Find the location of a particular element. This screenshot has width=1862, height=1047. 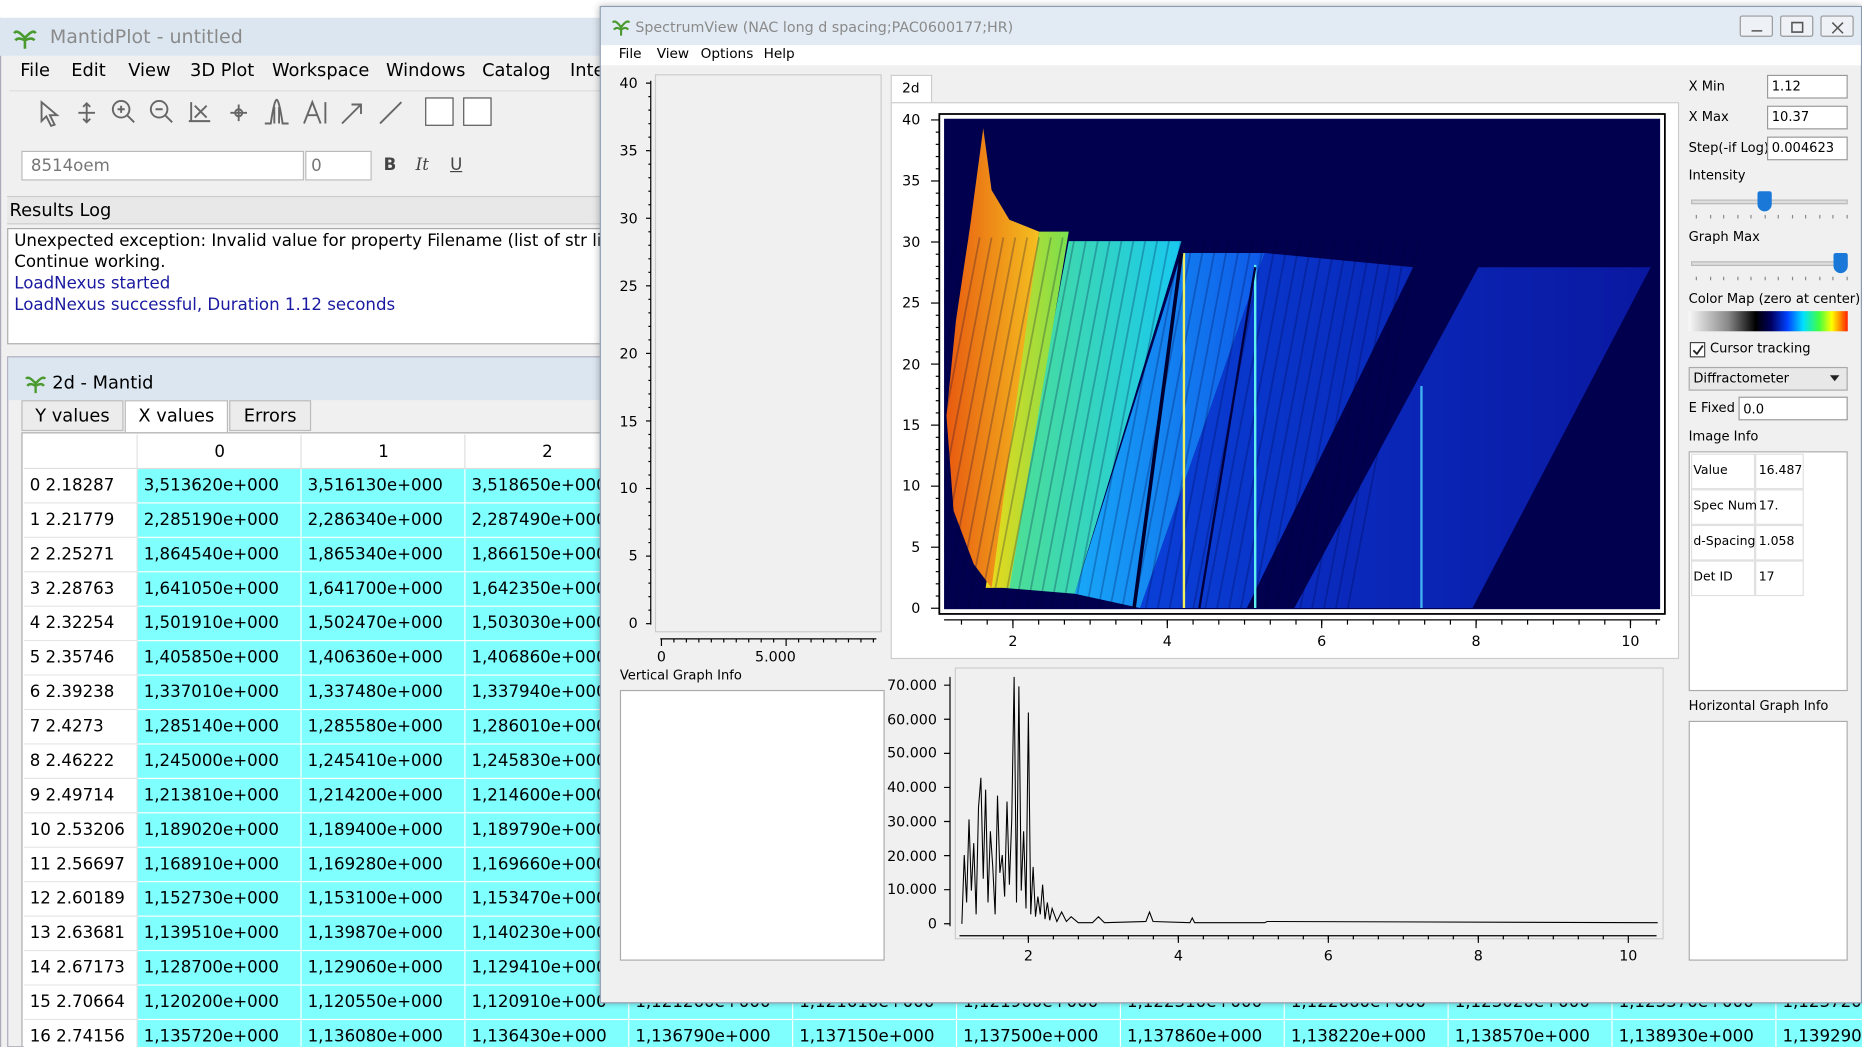

function-button is located at coordinates (439, 111).